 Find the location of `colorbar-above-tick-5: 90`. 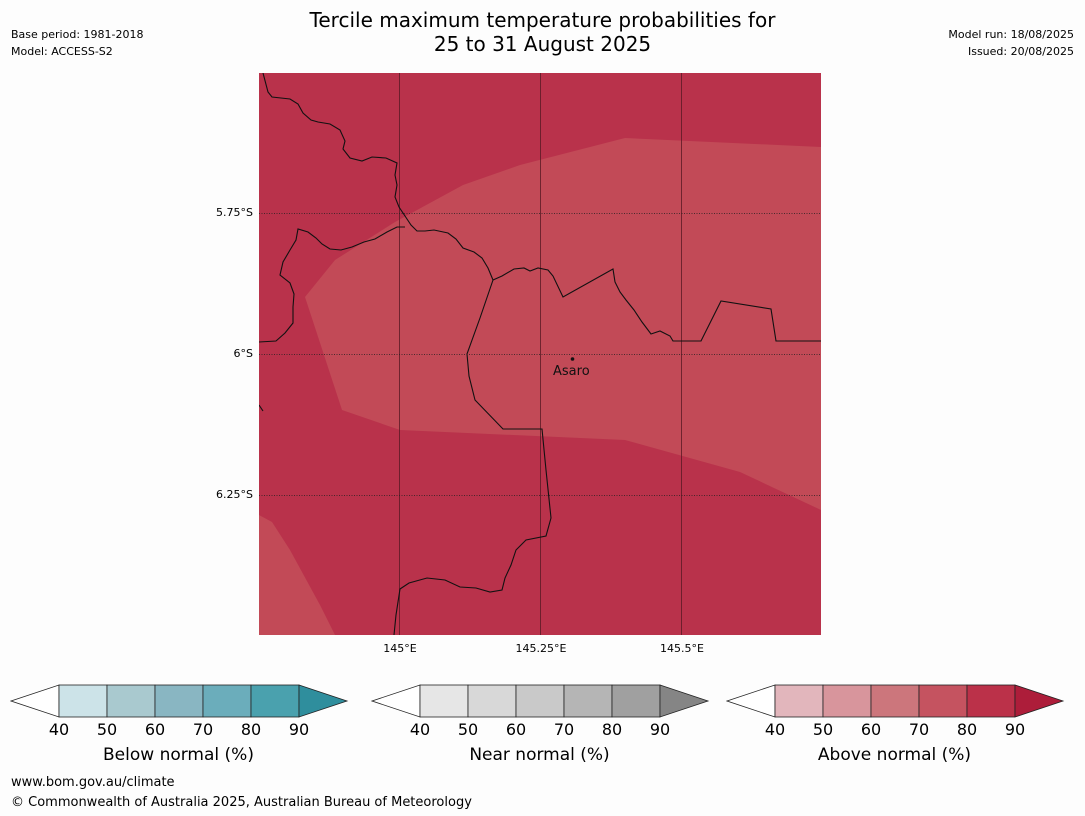

colorbar-above-tick-5: 90 is located at coordinates (1015, 729).